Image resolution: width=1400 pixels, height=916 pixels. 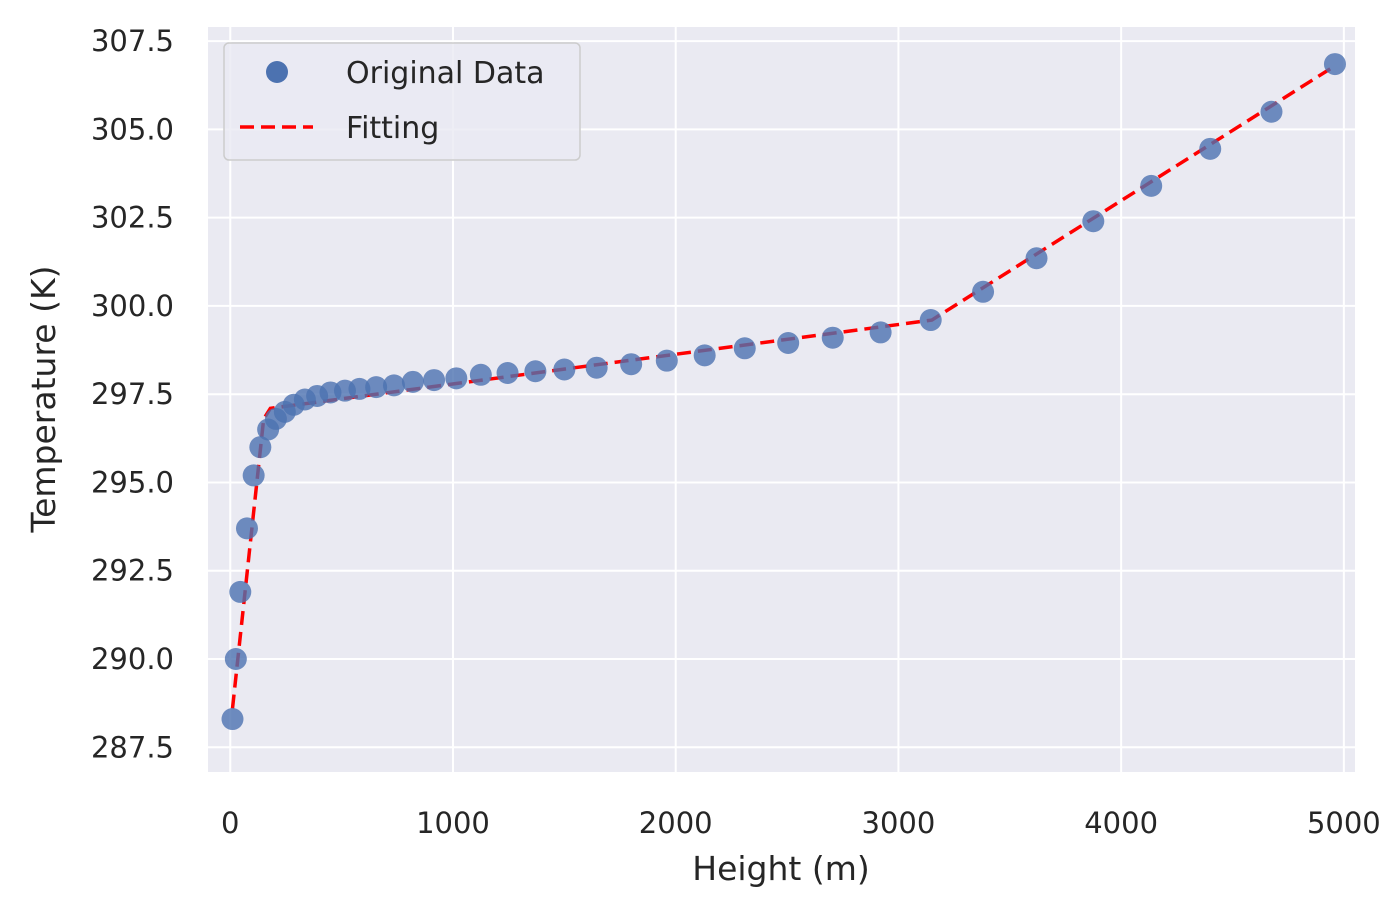 I want to click on legend-label-original-data: Original Data, so click(x=445, y=73).